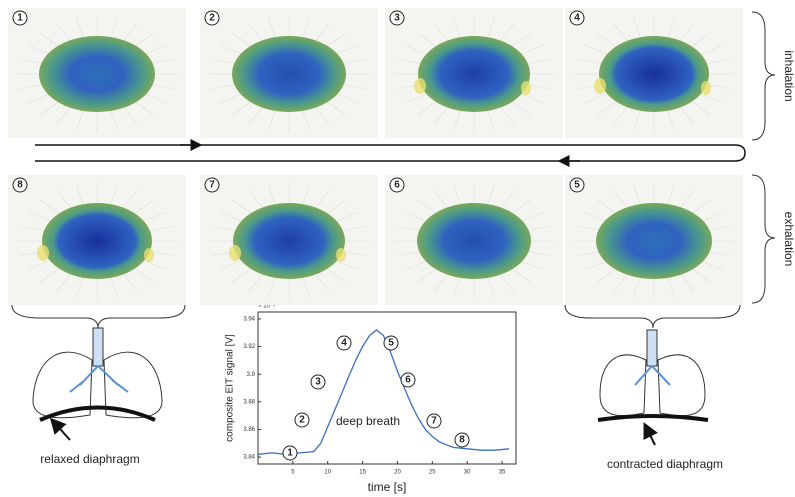 This screenshot has width=795, height=497. I want to click on lungs-relaxed, so click(97, 384).